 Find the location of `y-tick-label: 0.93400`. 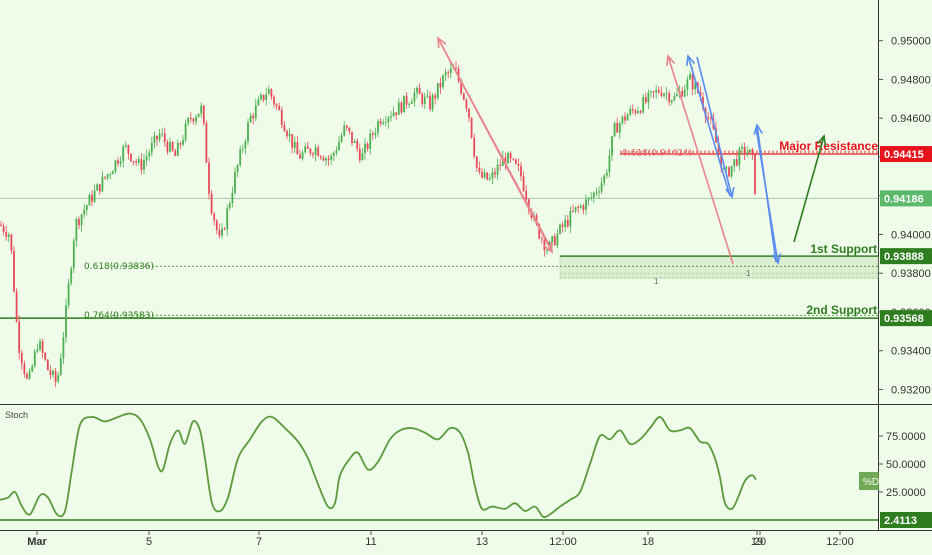

y-tick-label: 0.93400 is located at coordinates (911, 352).